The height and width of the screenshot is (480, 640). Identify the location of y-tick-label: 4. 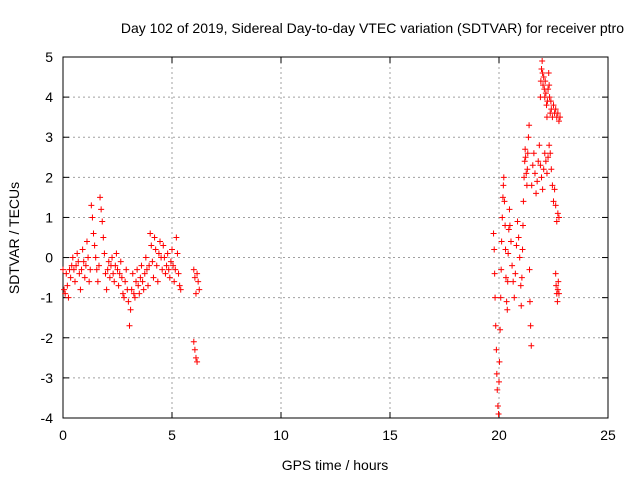
(49, 97).